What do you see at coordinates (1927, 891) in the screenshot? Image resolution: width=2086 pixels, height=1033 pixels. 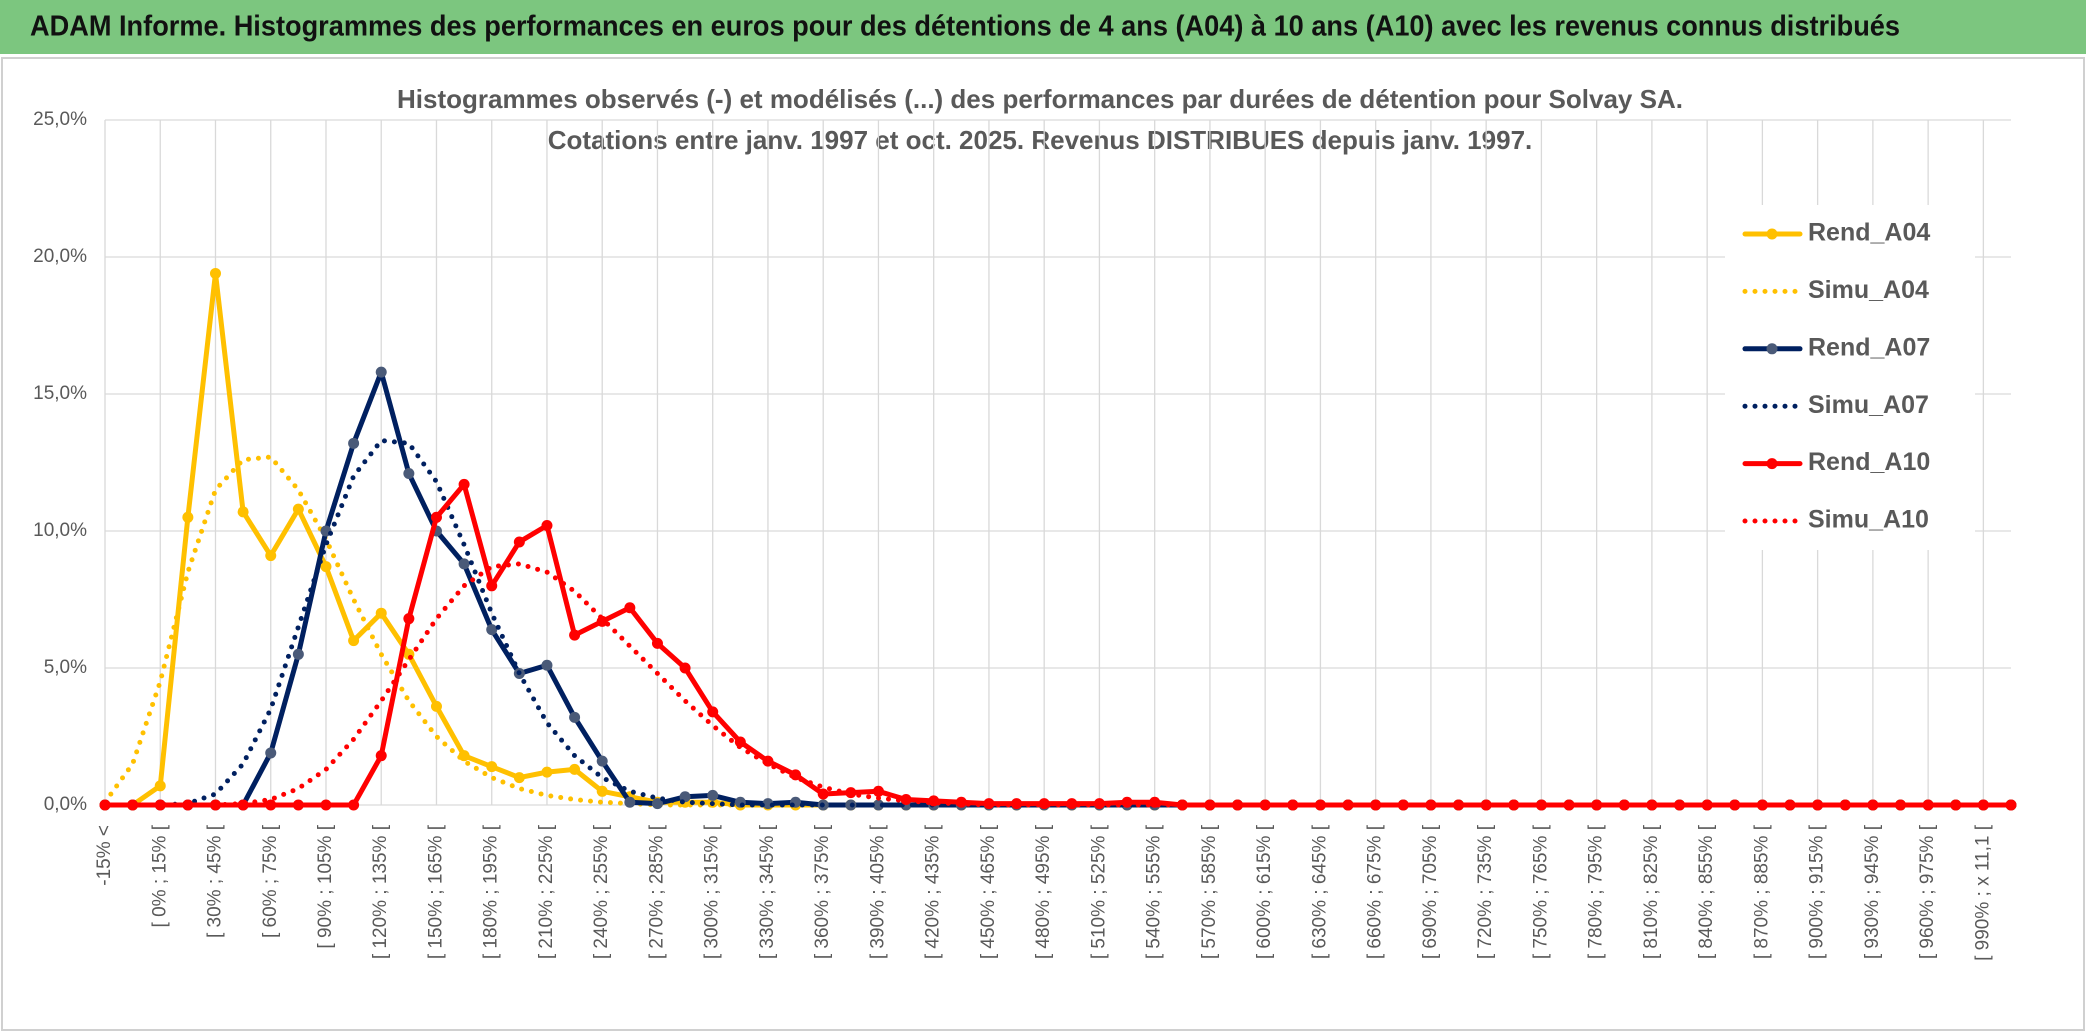 I see `x-tick-label: [ 960% ; 975% [` at bounding box center [1927, 891].